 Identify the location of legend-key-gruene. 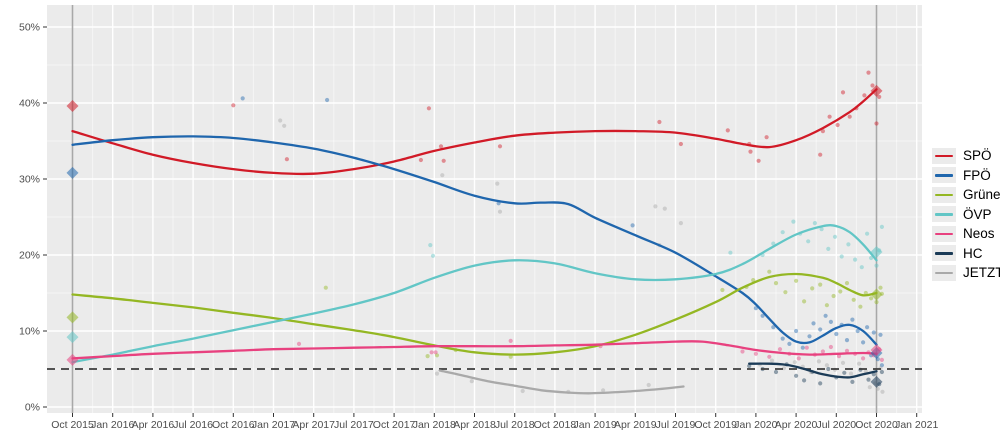
(944, 194).